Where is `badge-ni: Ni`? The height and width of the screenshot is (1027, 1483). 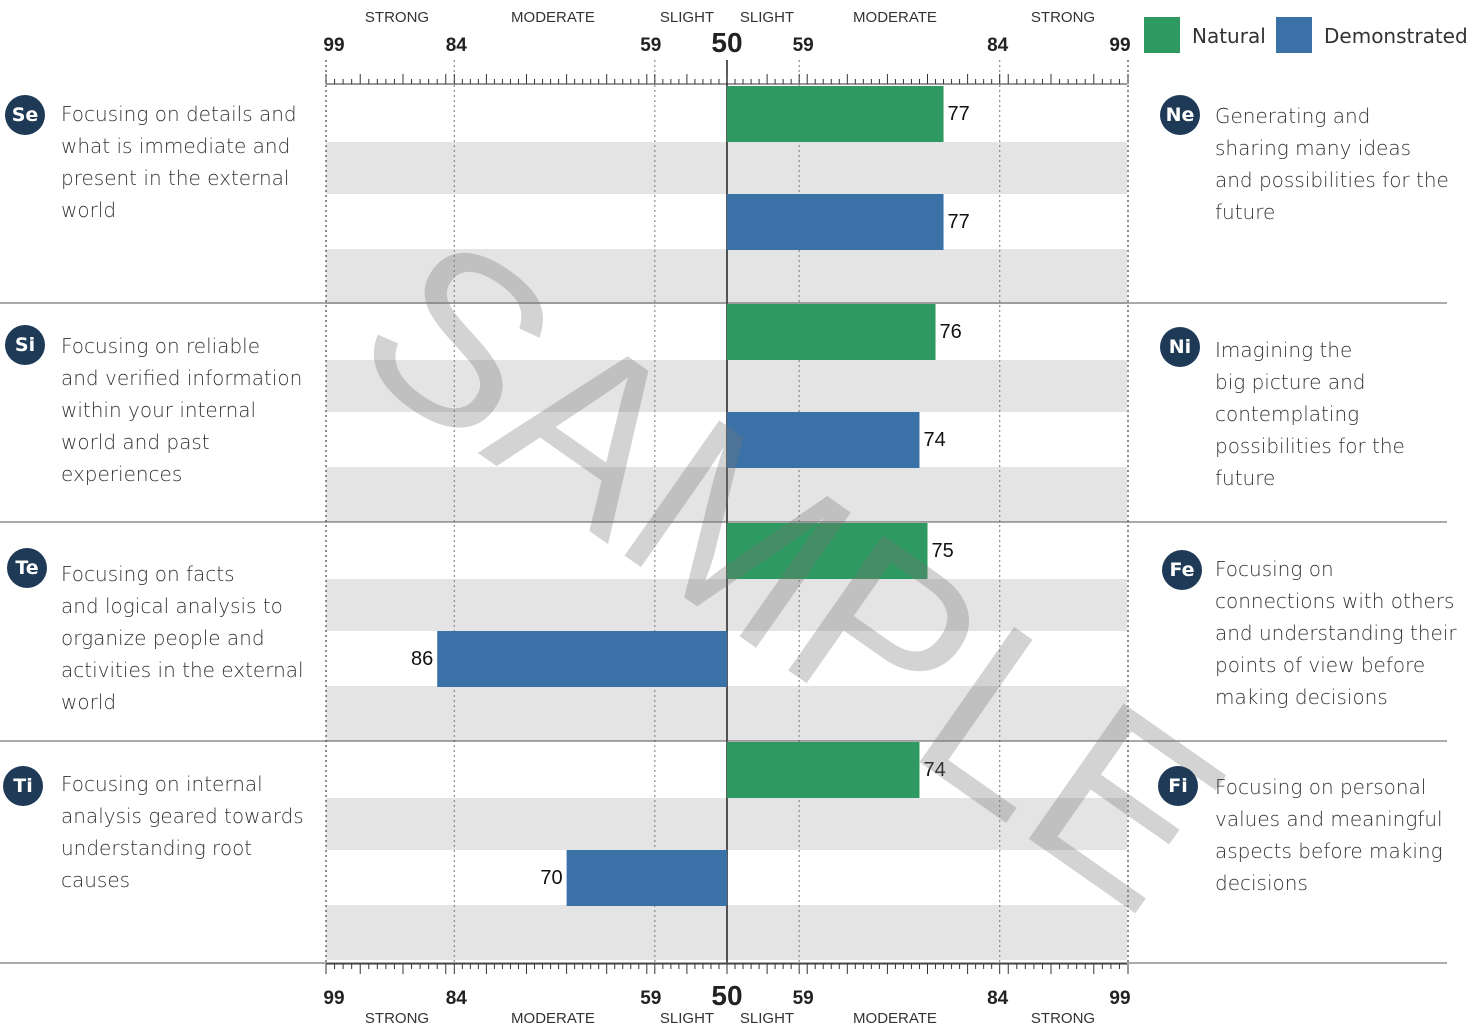
badge-ni: Ni is located at coordinates (1180, 347).